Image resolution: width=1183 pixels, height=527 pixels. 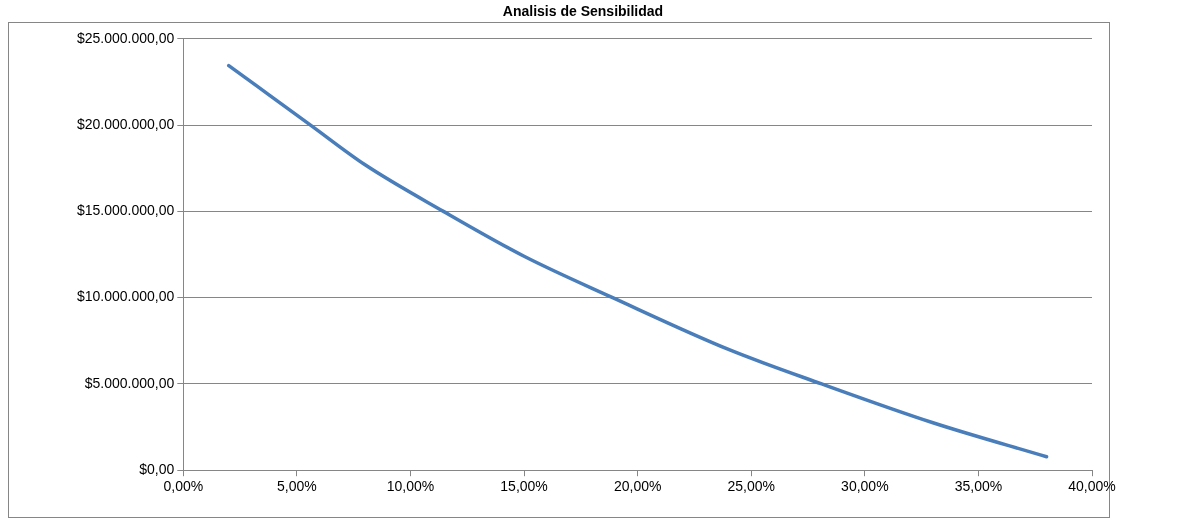 What do you see at coordinates (524, 486) in the screenshot?
I see `x-tick-label: 15,00%` at bounding box center [524, 486].